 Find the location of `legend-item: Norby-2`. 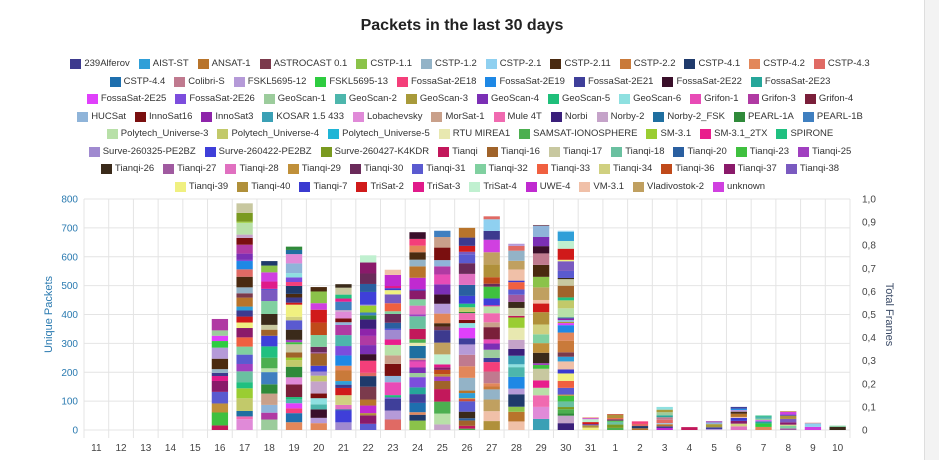

legend-item: Norby-2 is located at coordinates (620, 117).